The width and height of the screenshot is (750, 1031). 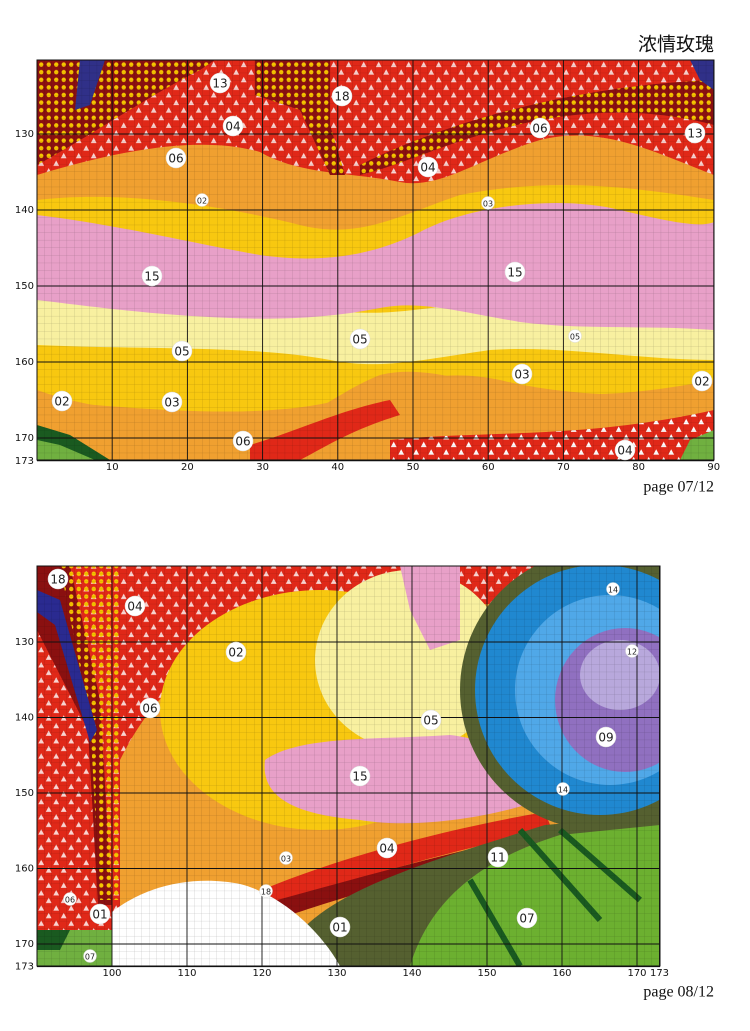 What do you see at coordinates (713, 467) in the screenshot?
I see `col-label: 90` at bounding box center [713, 467].